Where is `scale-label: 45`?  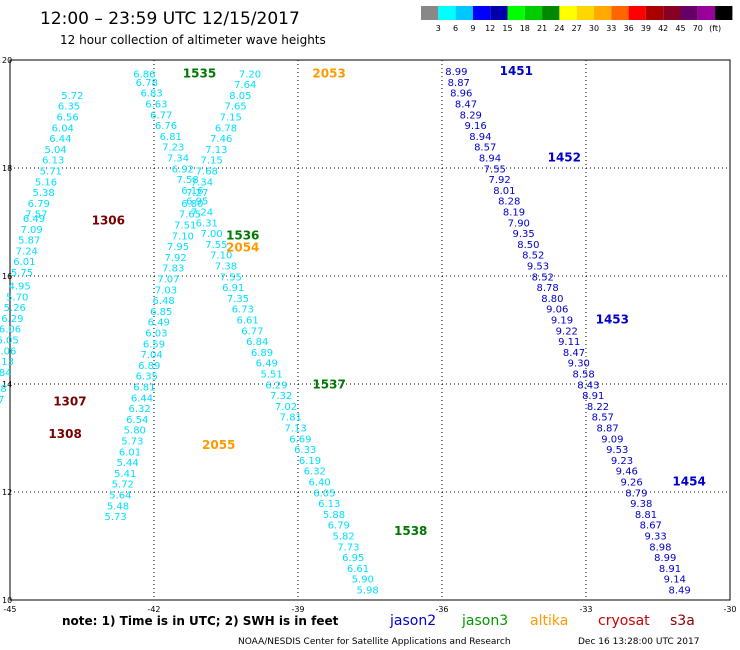
scale-label: 45 is located at coordinates (680, 28).